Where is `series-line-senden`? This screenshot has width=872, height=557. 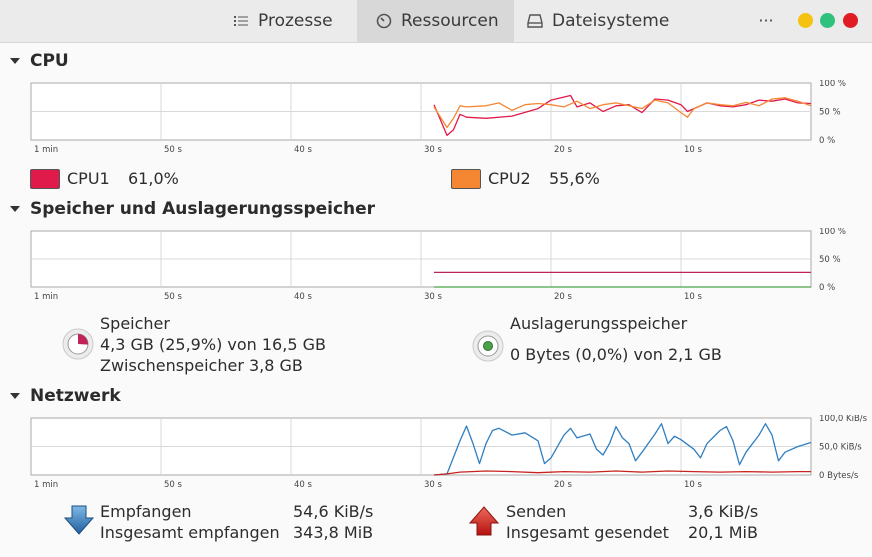
series-line-senden is located at coordinates (622, 473).